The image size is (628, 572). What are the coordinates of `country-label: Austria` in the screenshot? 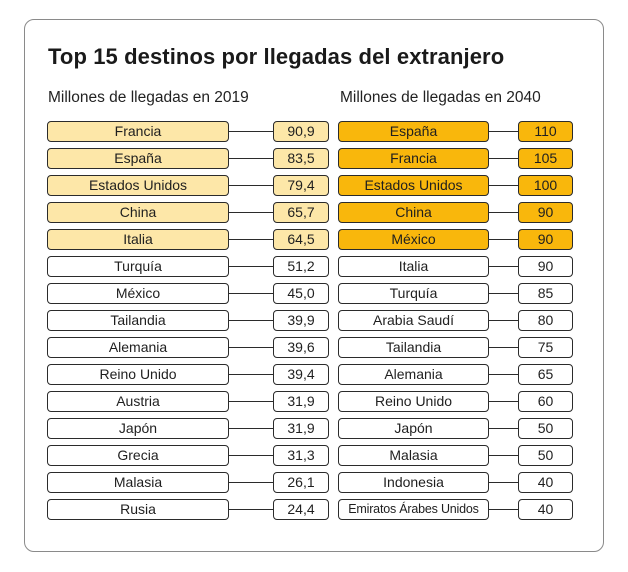 It's located at (138, 401).